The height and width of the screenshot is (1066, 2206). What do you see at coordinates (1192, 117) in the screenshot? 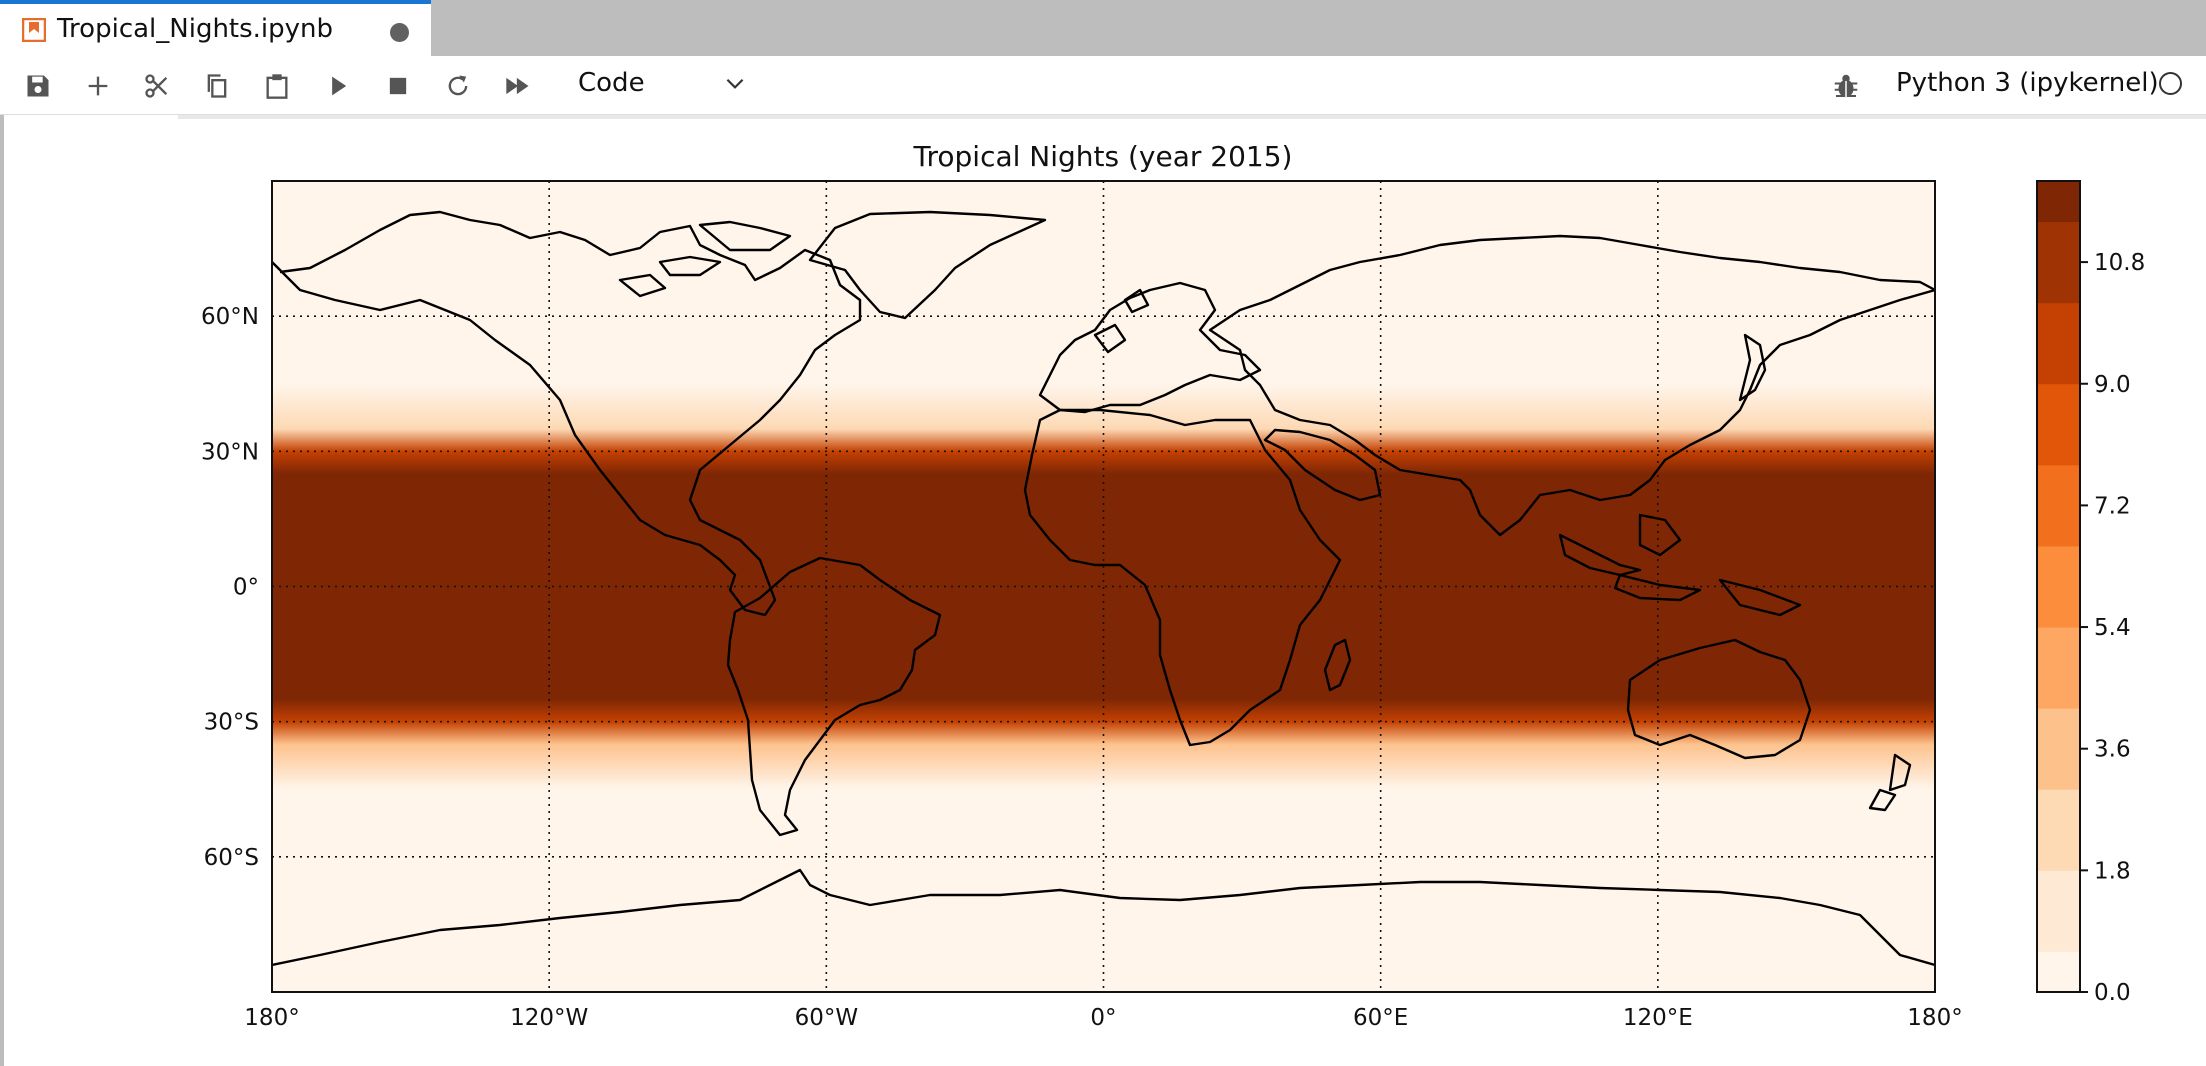
I see `cell-divider` at bounding box center [1192, 117].